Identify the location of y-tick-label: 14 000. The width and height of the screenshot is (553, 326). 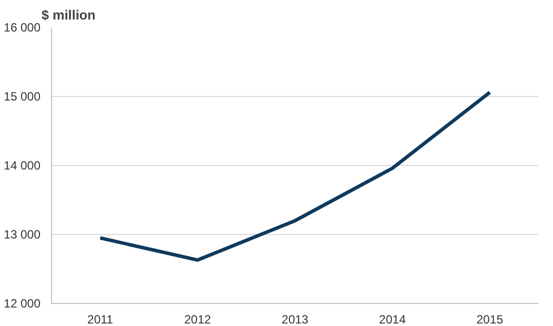
(22, 165).